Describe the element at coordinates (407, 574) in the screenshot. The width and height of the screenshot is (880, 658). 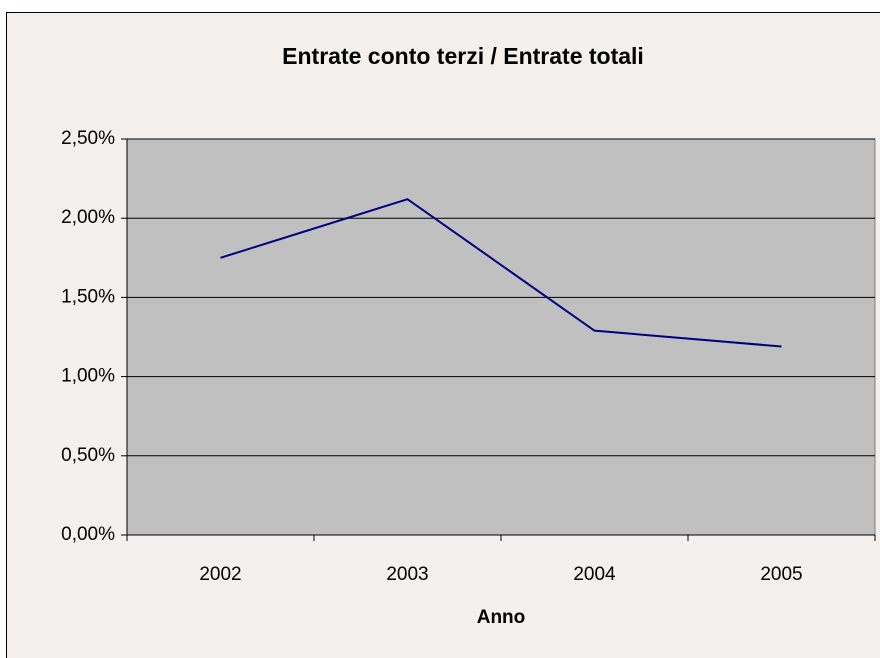
I see `x-tick-label: 2003` at that location.